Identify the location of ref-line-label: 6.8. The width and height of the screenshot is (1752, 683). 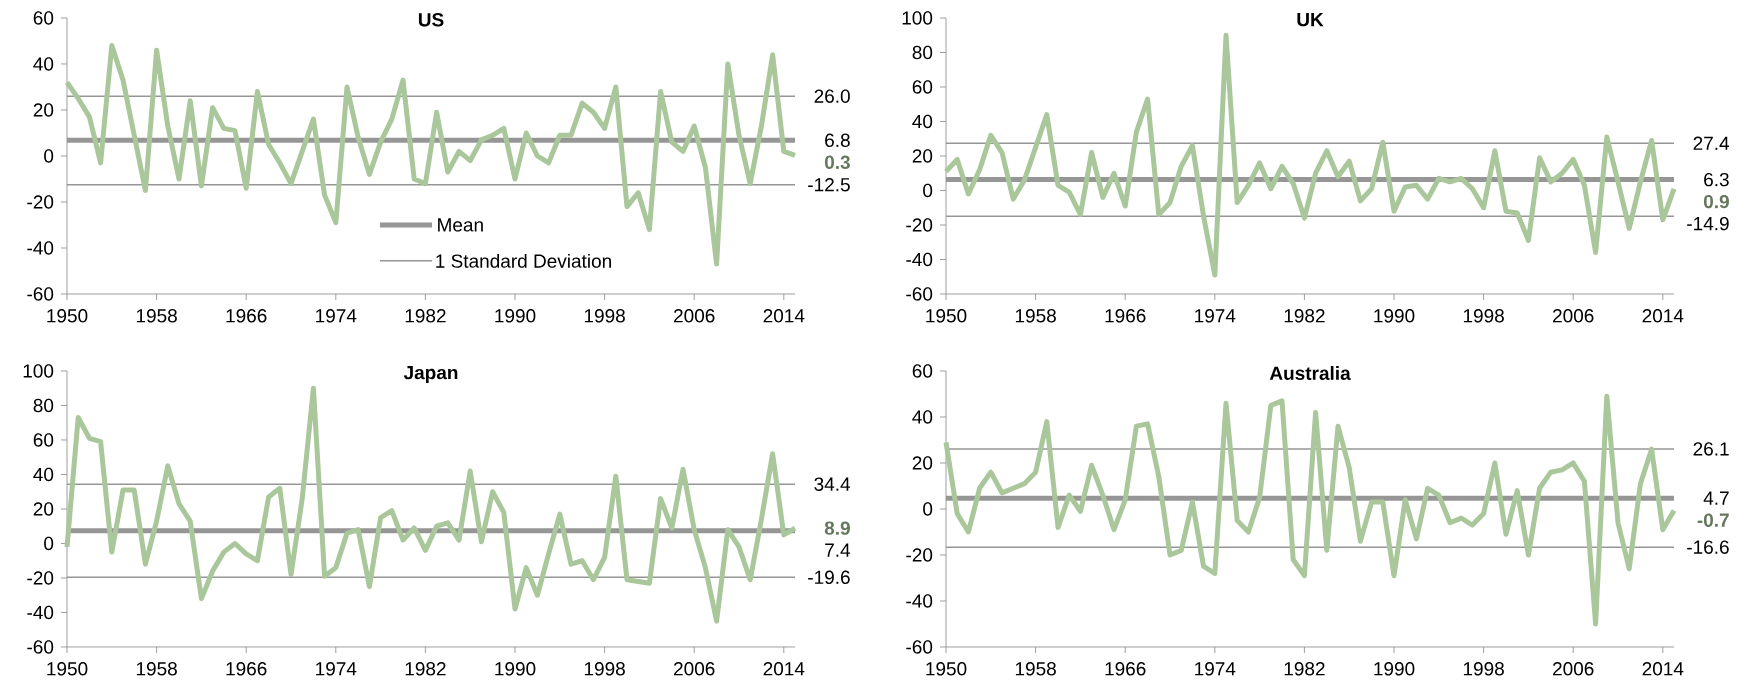
(837, 140).